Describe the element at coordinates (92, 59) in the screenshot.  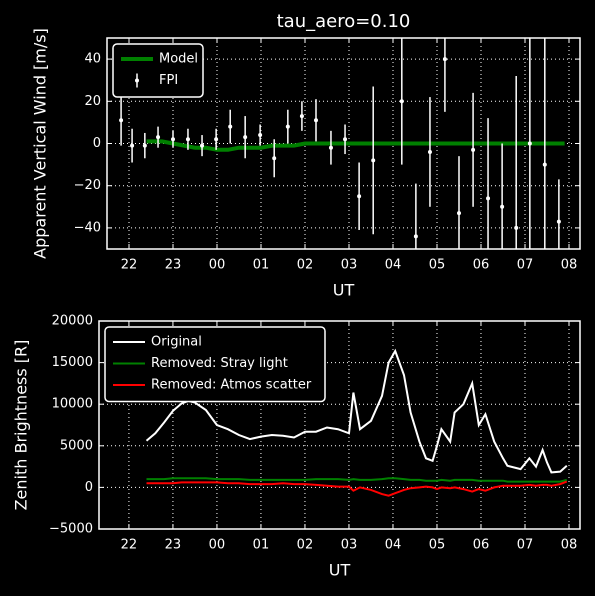
I see `y-tick-label: 40` at that location.